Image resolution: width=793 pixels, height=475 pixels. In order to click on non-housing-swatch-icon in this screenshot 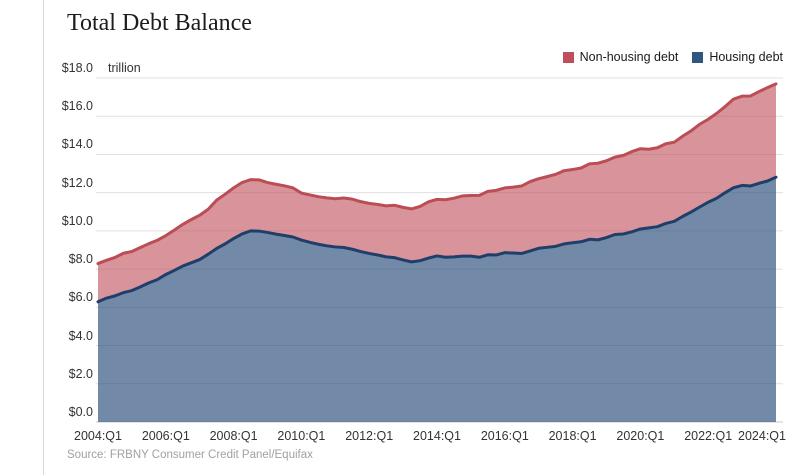, I will do `click(568, 57)`.